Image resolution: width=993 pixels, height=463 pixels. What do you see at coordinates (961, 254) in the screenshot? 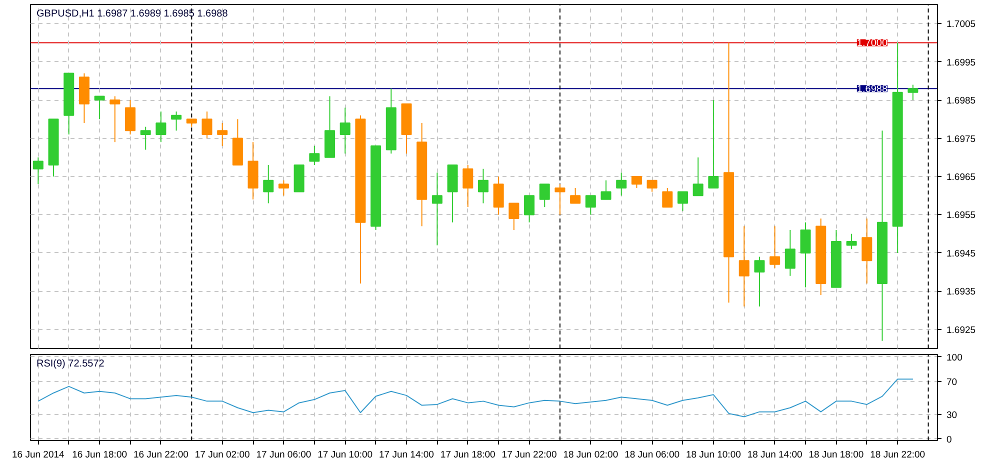
I see `y-tick-label: 1.6945` at bounding box center [961, 254].